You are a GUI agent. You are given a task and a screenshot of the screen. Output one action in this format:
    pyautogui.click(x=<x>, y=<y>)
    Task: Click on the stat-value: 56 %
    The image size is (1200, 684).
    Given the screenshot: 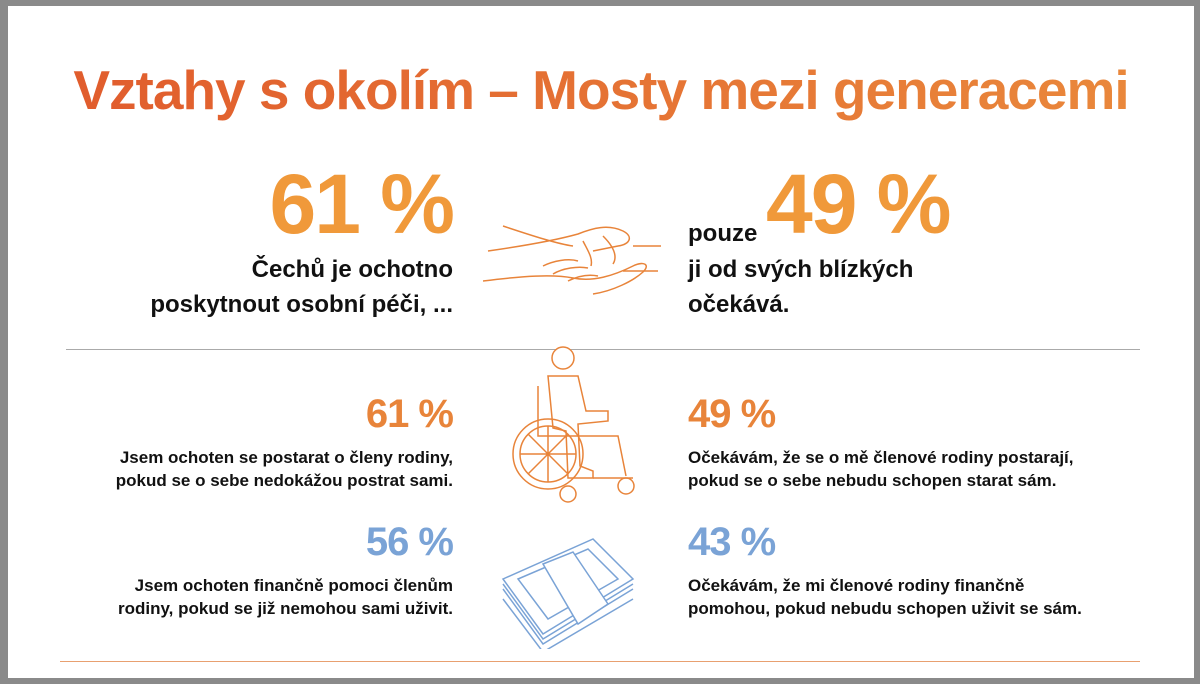 What is the action you would take?
    pyautogui.click(x=409, y=542)
    